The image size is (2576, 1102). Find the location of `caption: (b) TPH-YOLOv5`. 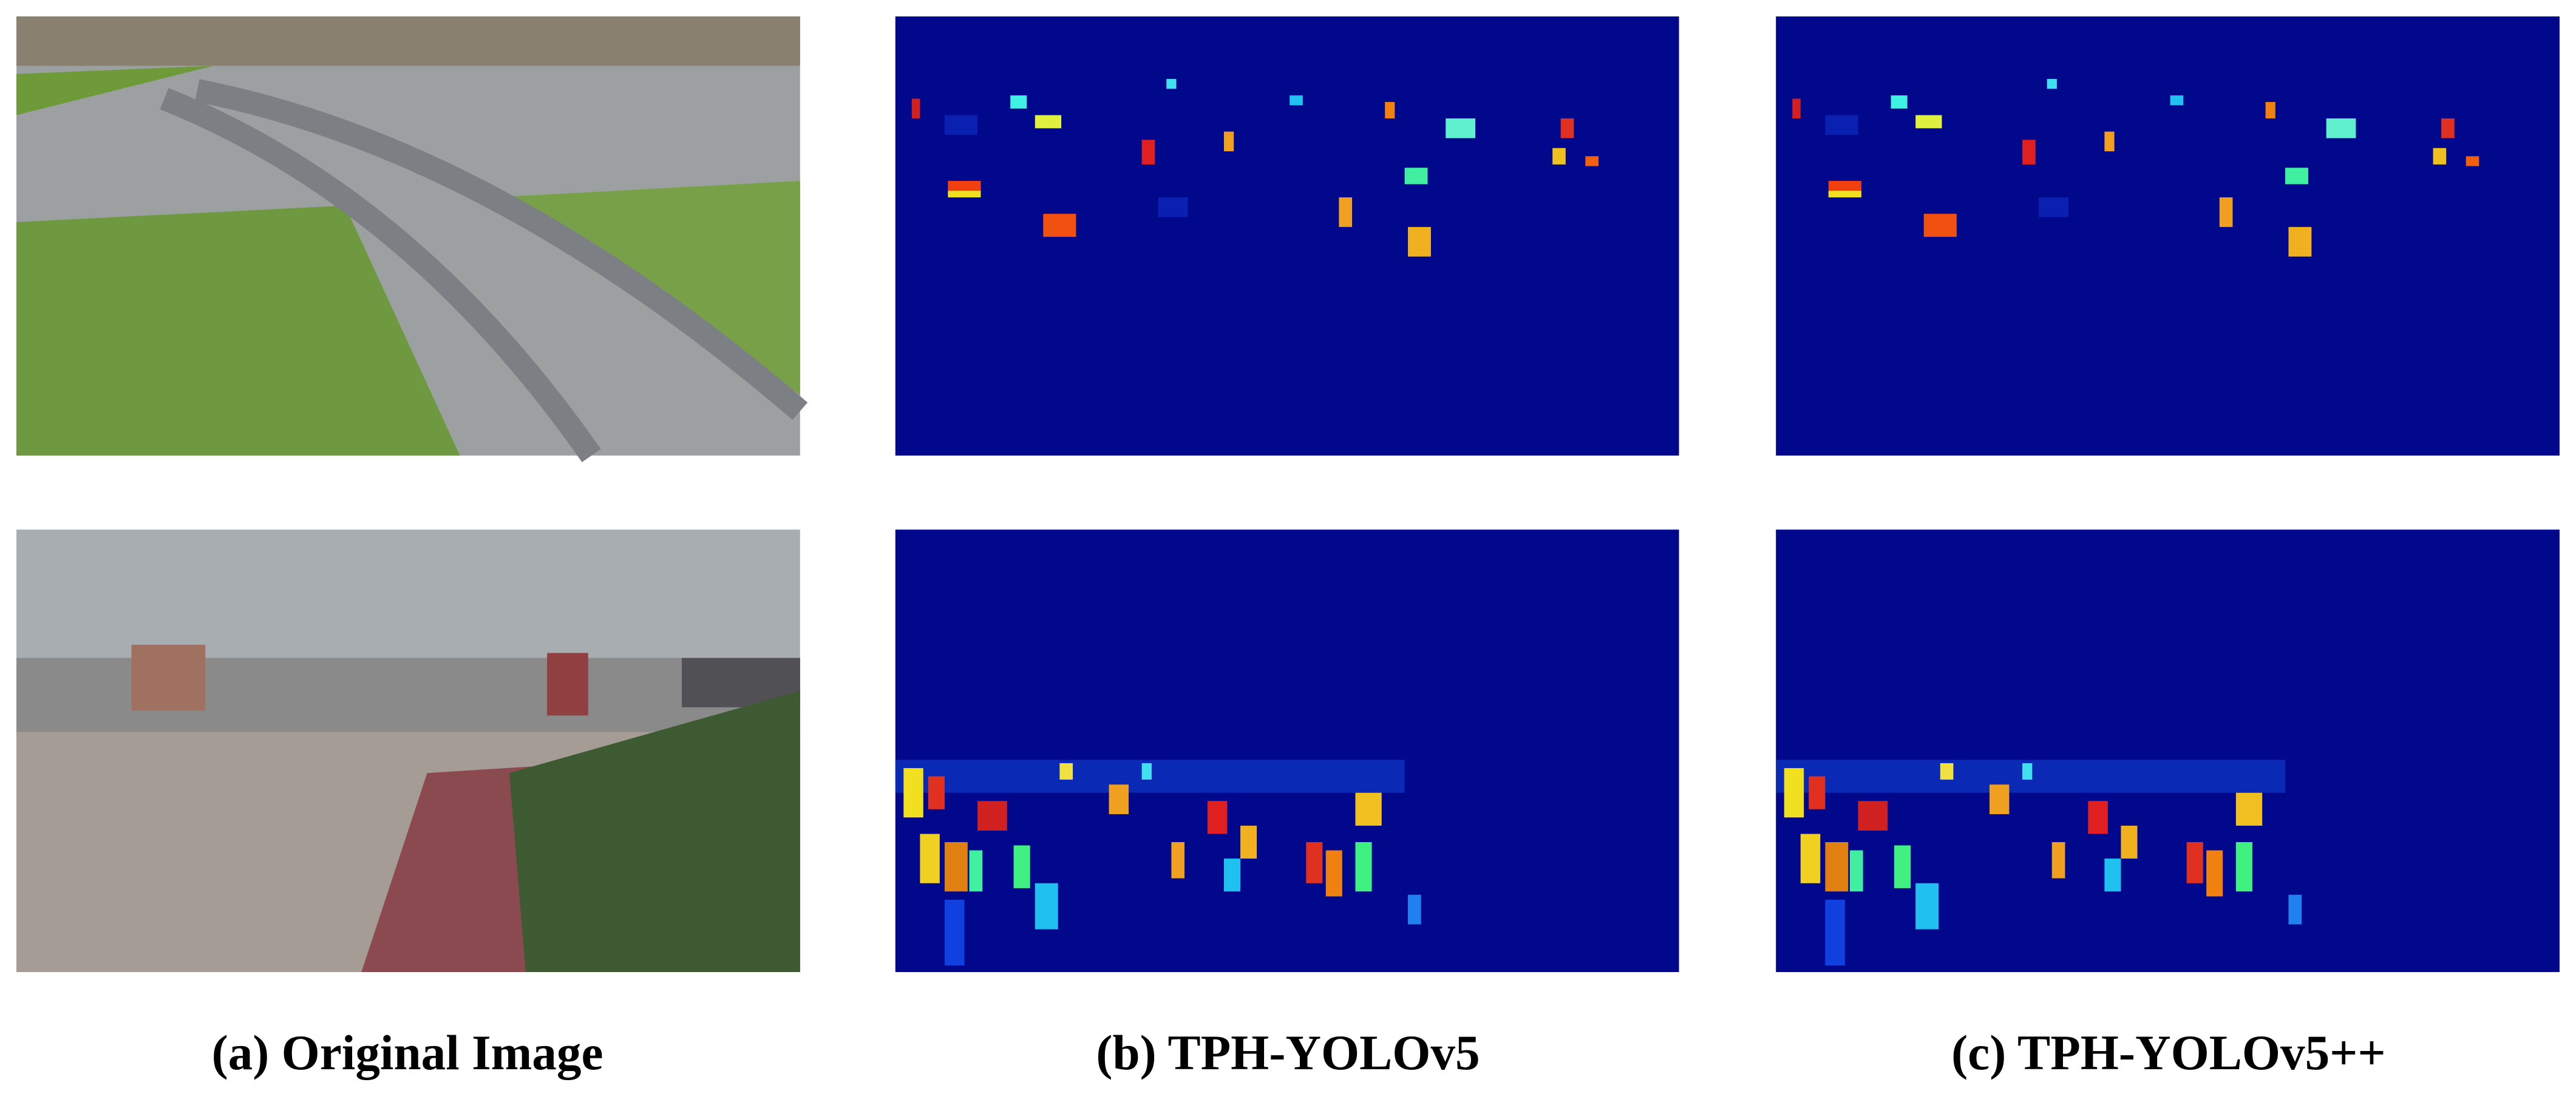

caption: (b) TPH-YOLOv5 is located at coordinates (1288, 1052).